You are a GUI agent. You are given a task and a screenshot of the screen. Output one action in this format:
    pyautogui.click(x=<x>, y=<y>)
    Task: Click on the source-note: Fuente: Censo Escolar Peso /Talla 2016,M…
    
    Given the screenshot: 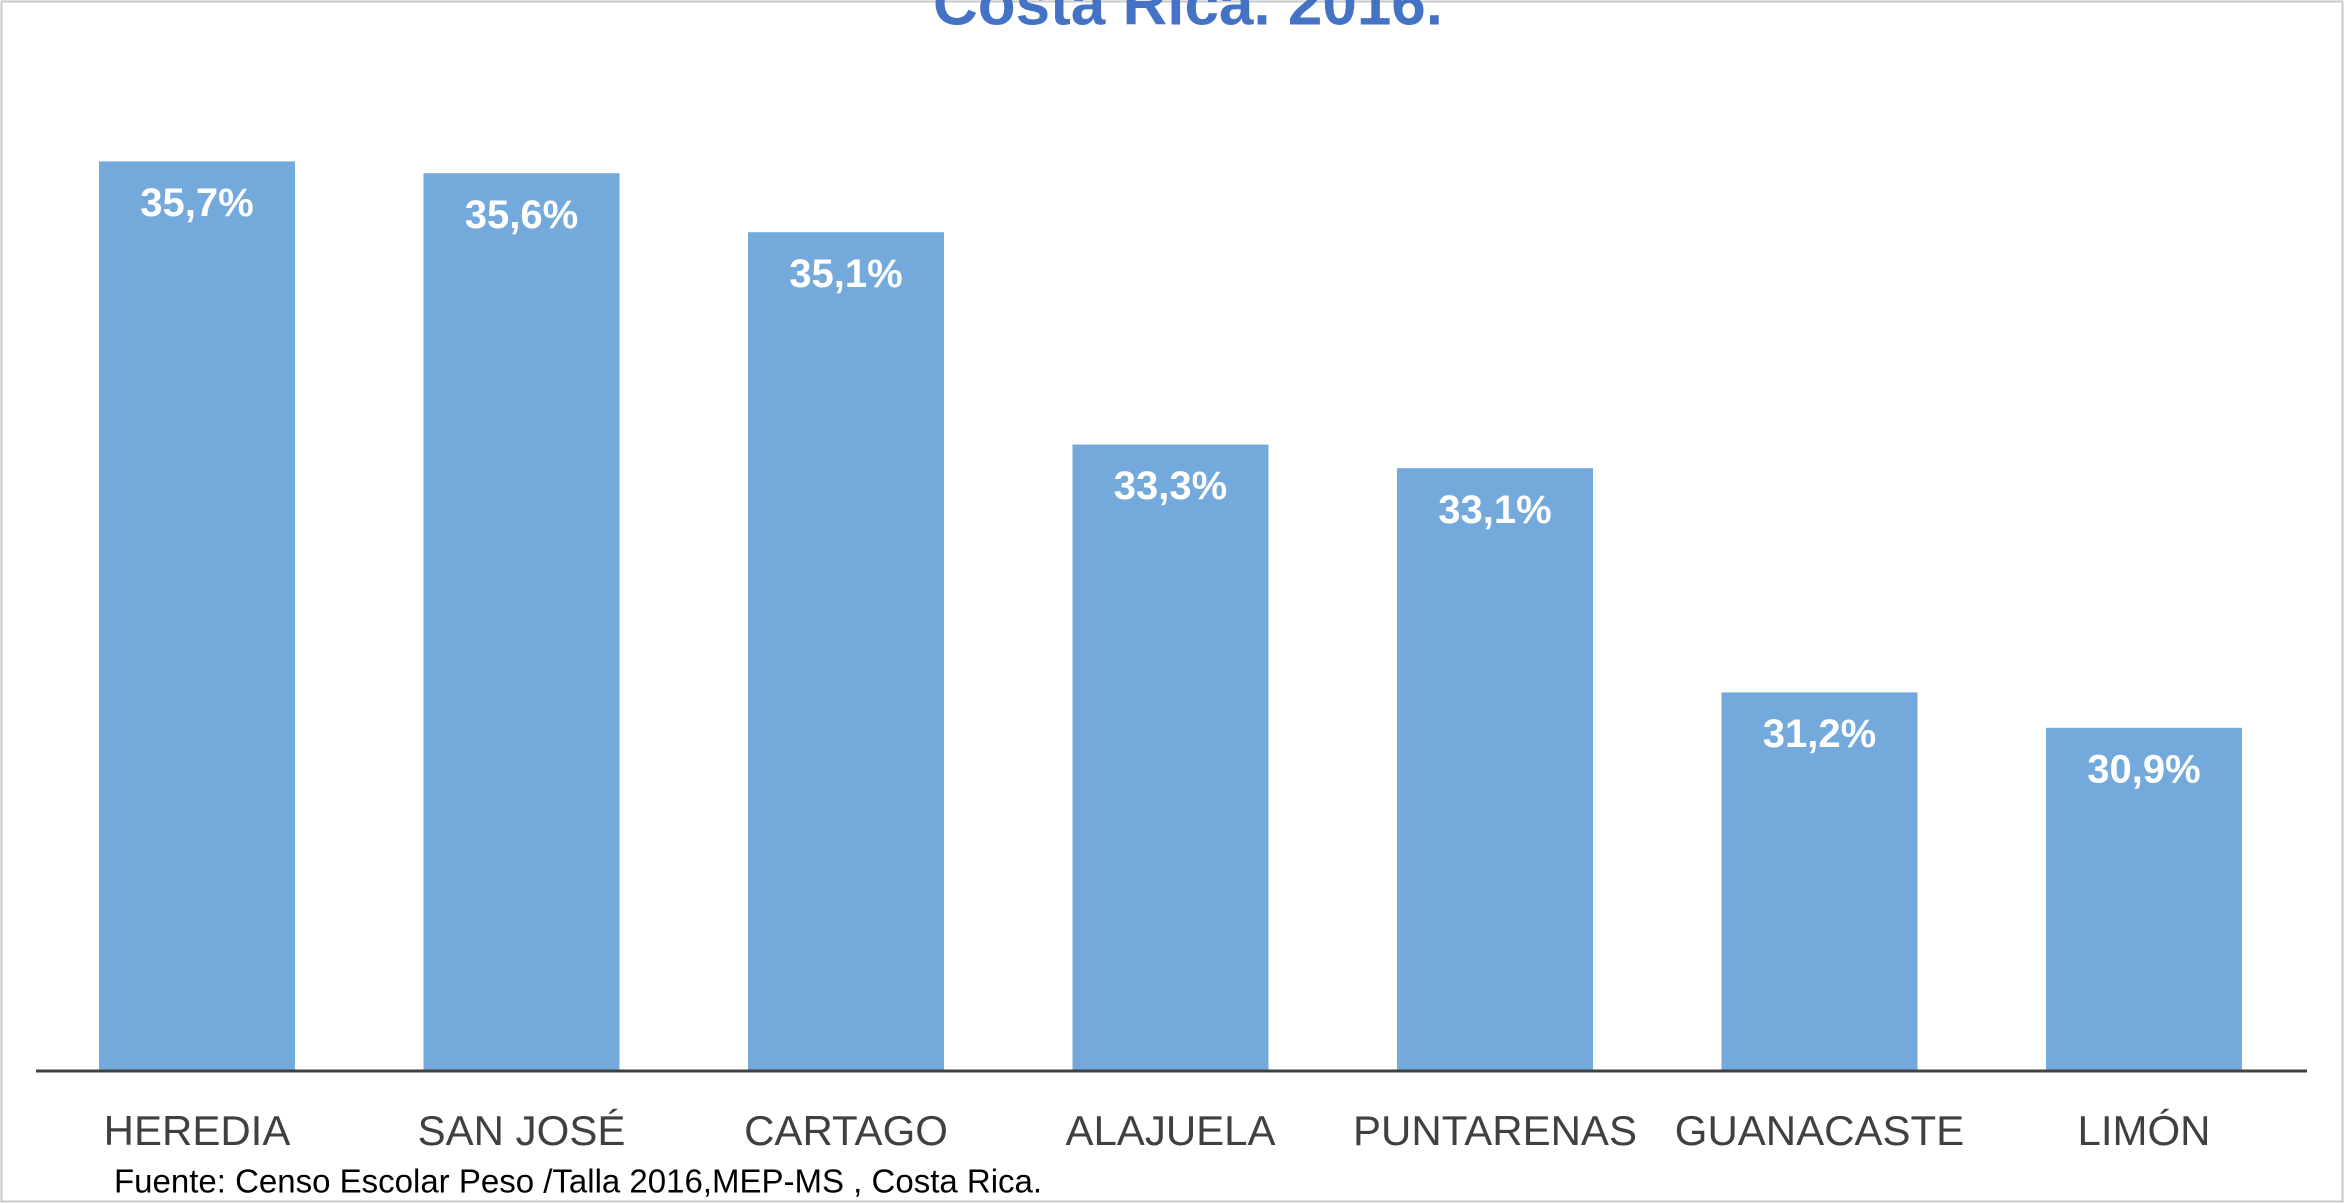 What is the action you would take?
    pyautogui.click(x=578, y=1181)
    